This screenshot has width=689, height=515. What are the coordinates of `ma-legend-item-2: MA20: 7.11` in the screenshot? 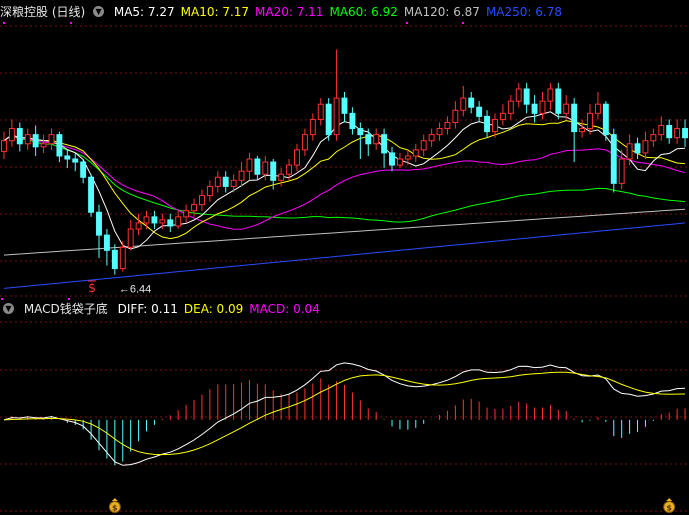 It's located at (289, 12).